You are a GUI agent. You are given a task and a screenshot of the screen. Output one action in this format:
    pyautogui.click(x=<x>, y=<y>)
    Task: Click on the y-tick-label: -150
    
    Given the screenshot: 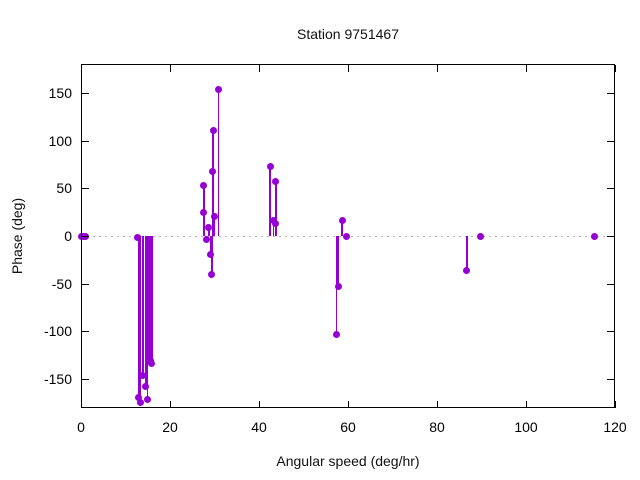 What is the action you would take?
    pyautogui.click(x=57, y=378)
    